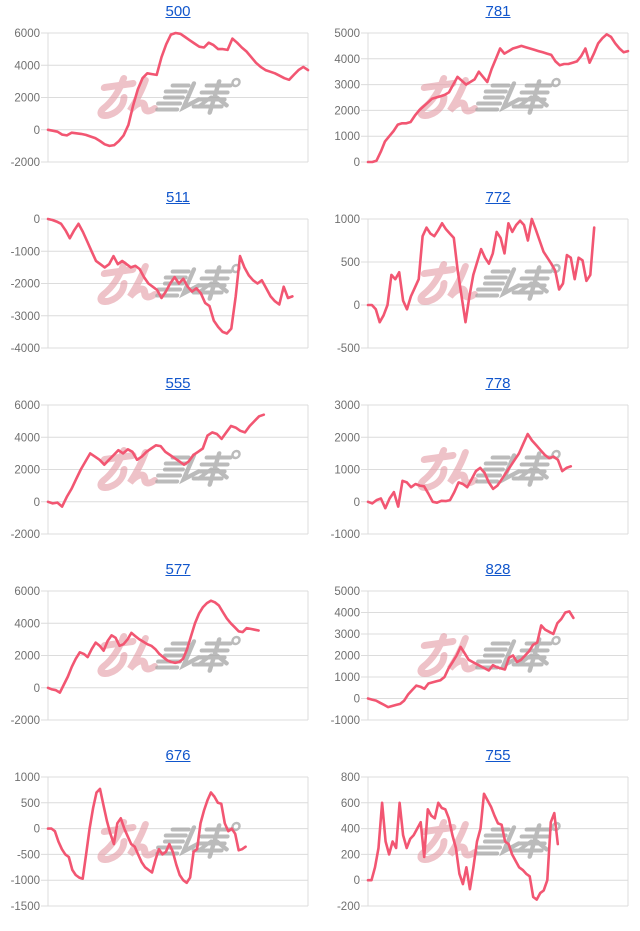 The image size is (640, 931). I want to click on line-chart: 1000 500 0 -500, so click(481, 284).